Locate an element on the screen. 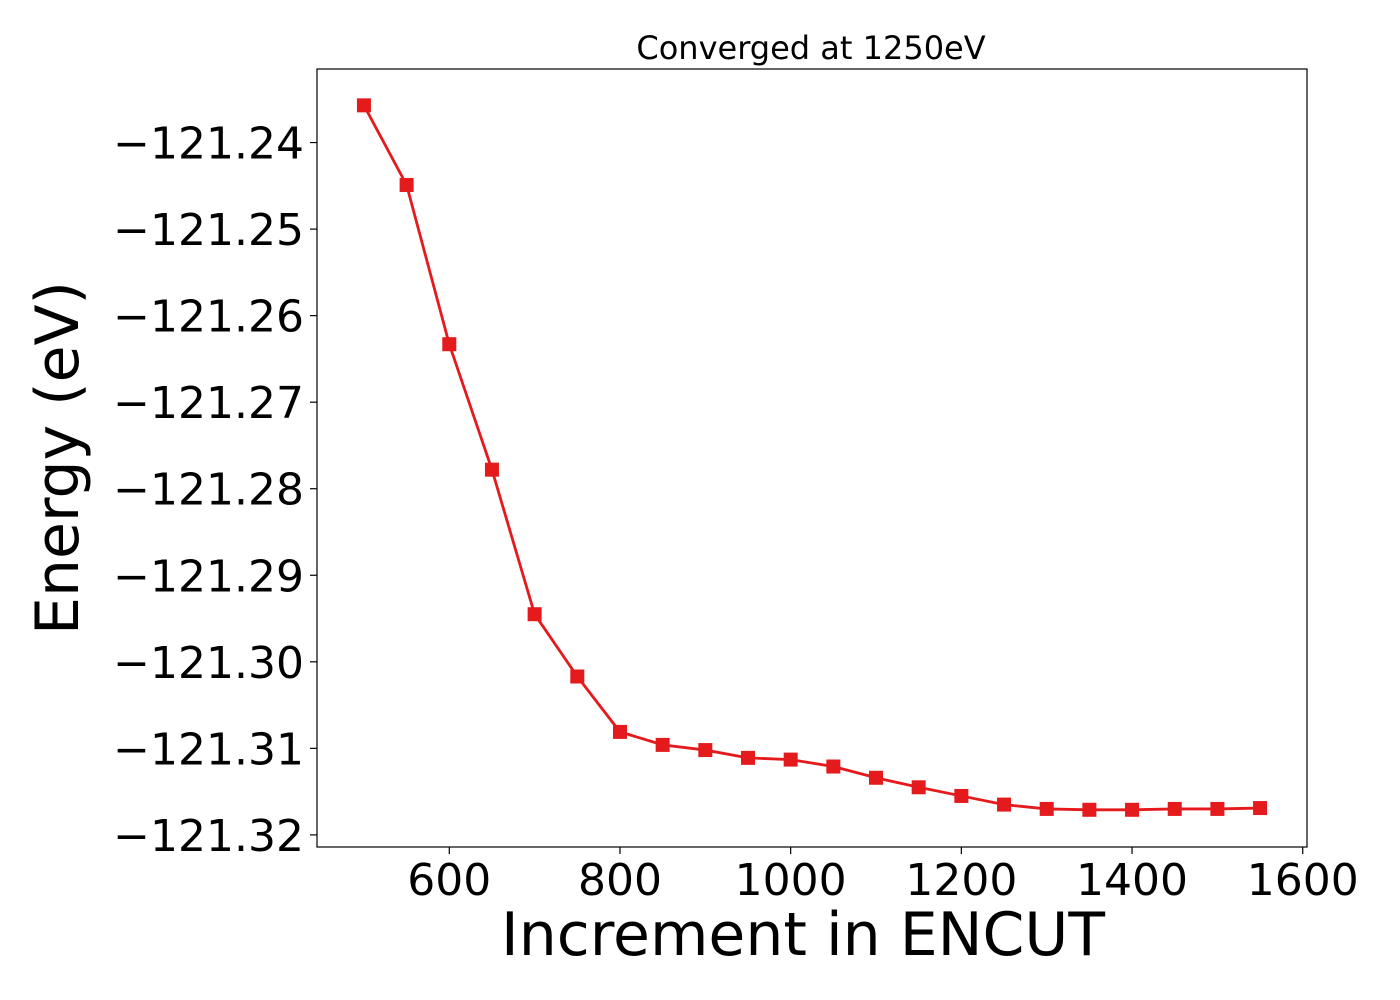 The height and width of the screenshot is (1000, 1400). y-tick-label: −121.25 is located at coordinates (208, 230).